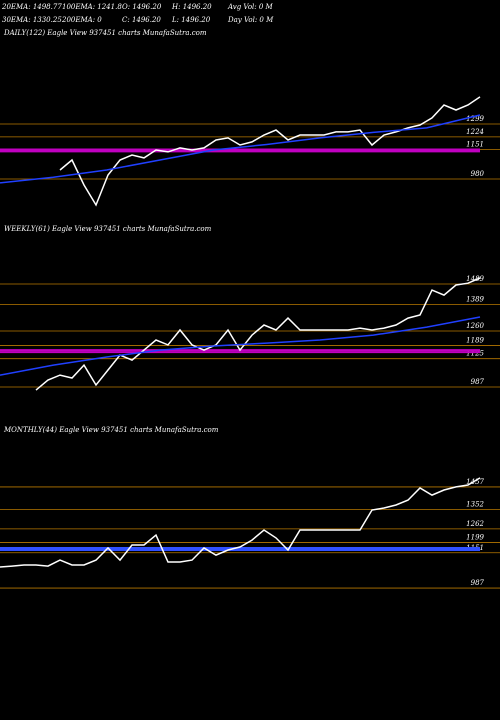 This screenshot has height=720, width=500. I want to click on level-label: 1299, so click(475, 119).